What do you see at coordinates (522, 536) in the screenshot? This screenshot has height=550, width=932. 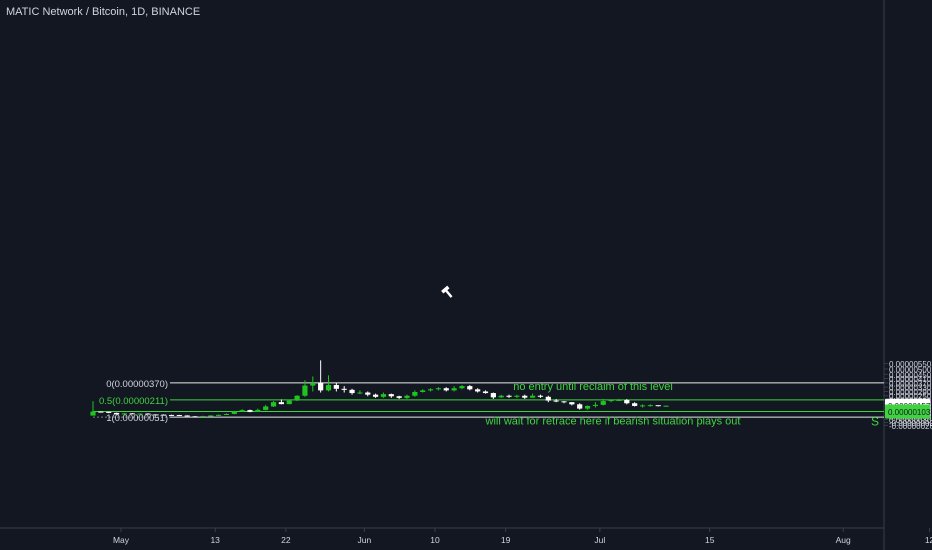 I see `time-axis: May1322Jun1019Jul15Aug1221Sep16` at bounding box center [522, 536].